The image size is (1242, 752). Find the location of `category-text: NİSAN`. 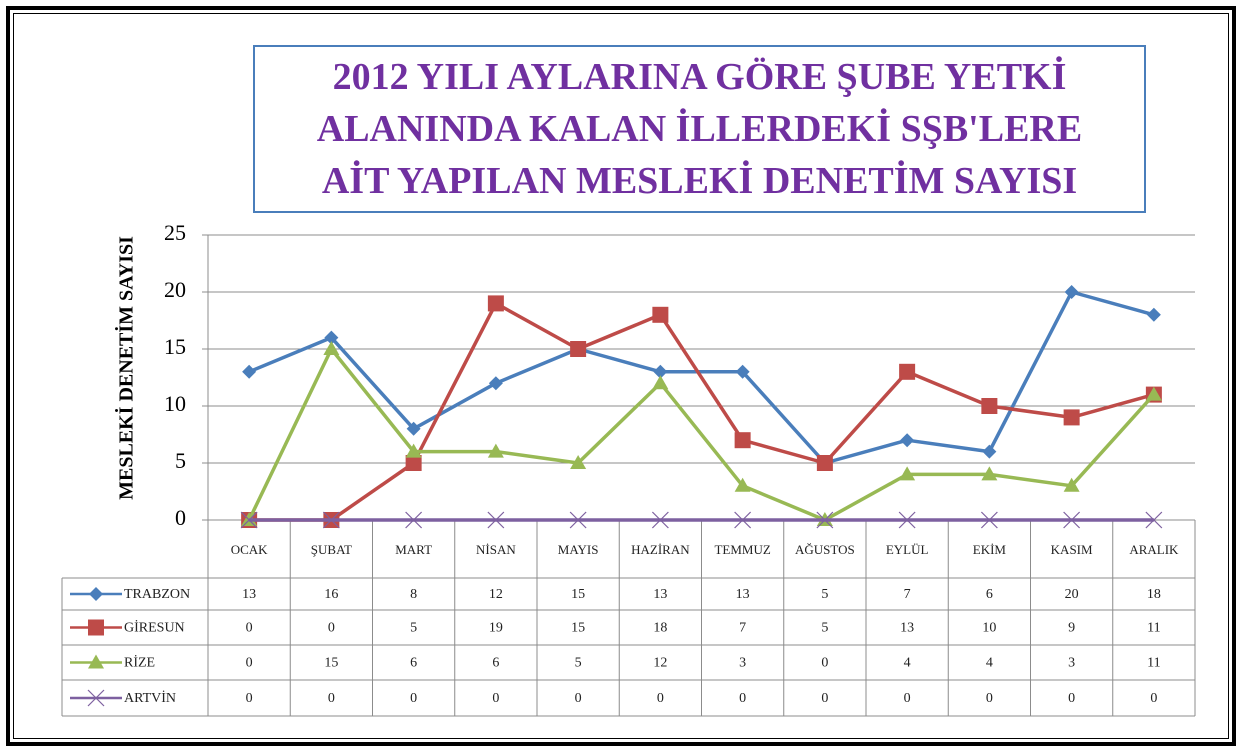

category-text: NİSAN is located at coordinates (496, 549).